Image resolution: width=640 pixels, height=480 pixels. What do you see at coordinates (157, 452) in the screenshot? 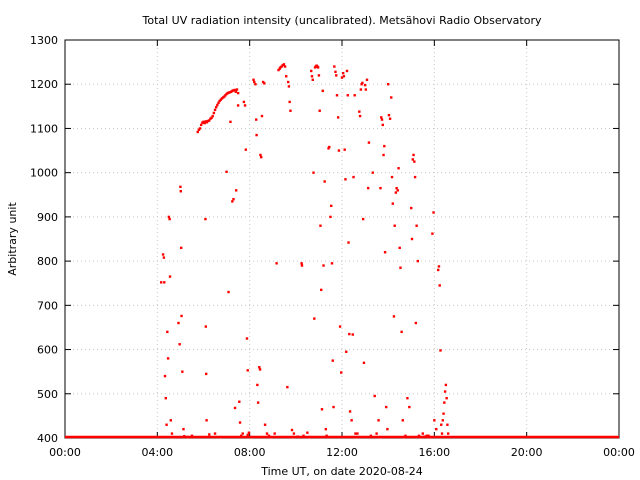
I see `x-tick-label: 04:00` at bounding box center [157, 452].